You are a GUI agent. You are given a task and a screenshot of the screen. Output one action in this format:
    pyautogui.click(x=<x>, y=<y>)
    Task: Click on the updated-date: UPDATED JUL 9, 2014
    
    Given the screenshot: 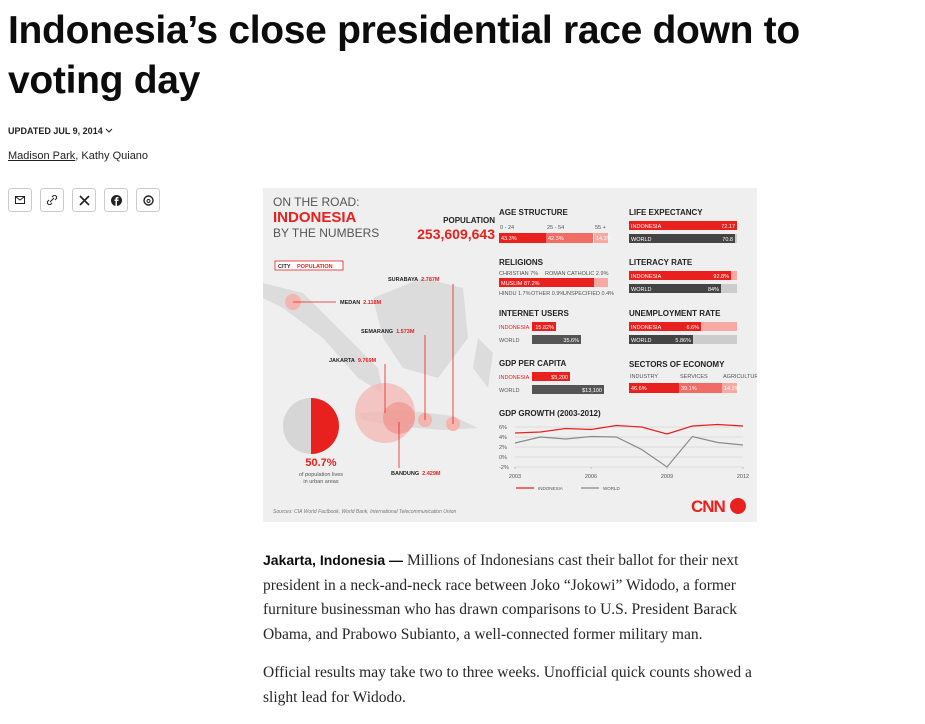 What is the action you would take?
    pyautogui.click(x=60, y=131)
    